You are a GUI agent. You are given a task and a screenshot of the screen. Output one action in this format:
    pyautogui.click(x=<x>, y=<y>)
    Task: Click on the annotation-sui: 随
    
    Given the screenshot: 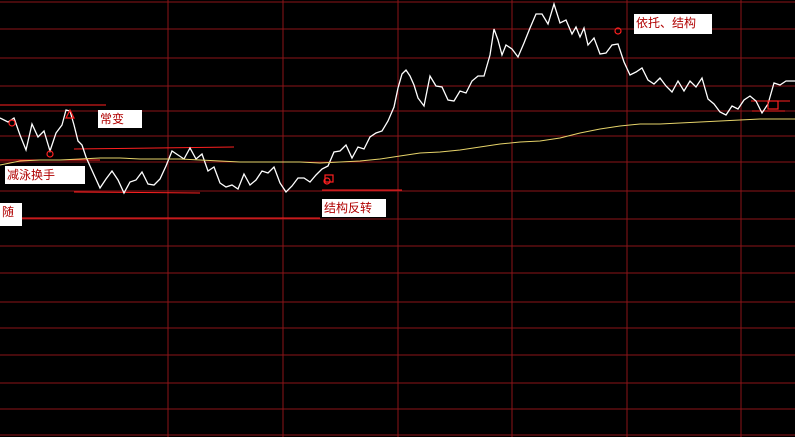 What is the action you would take?
    pyautogui.click(x=11, y=214)
    